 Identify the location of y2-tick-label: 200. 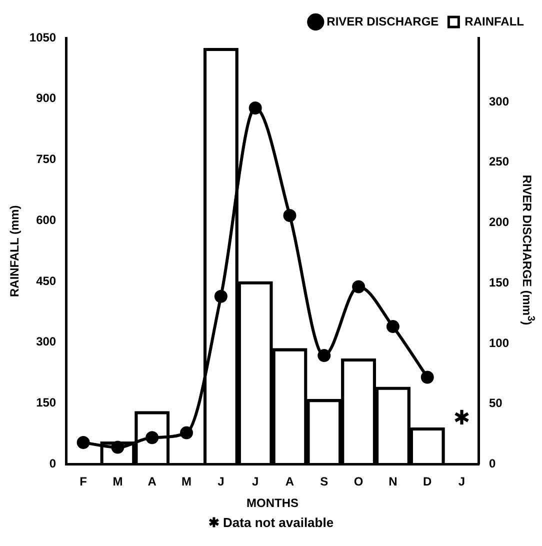
(499, 222).